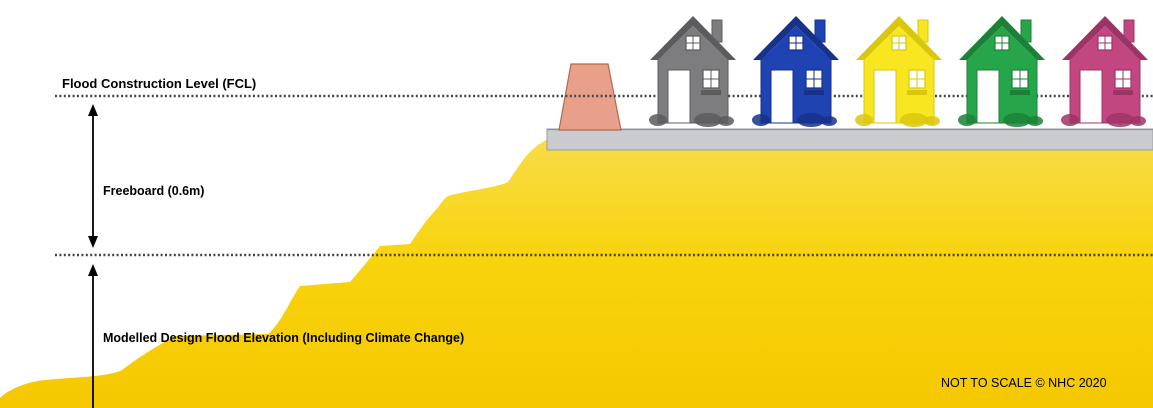 This screenshot has height=408, width=1153. I want to click on yellow-house, so click(898, 71).